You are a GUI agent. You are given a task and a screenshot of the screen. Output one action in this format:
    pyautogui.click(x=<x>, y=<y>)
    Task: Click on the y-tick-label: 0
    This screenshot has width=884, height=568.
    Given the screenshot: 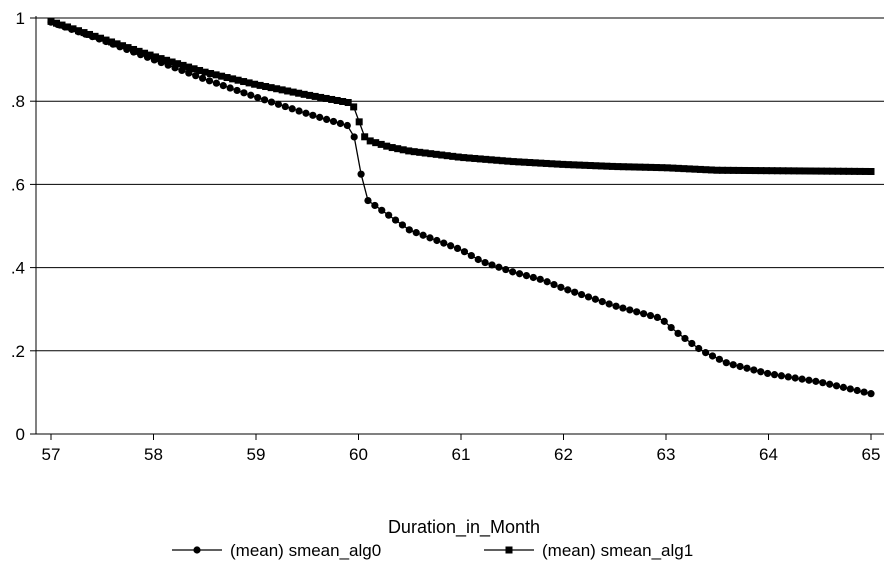 What is the action you would take?
    pyautogui.click(x=20, y=434)
    